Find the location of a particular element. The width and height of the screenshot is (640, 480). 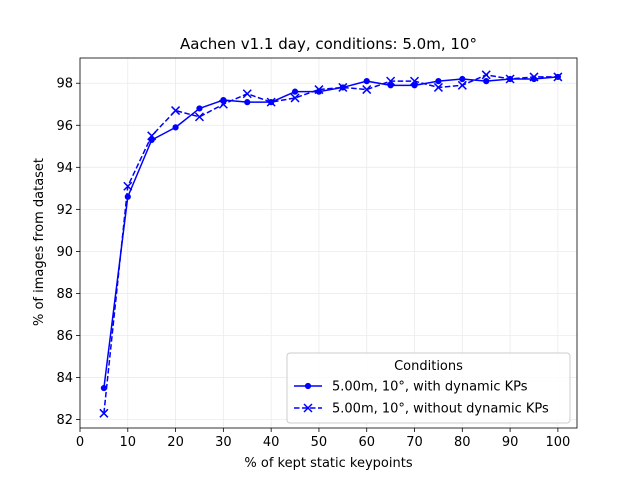

y-tick-label: 86 is located at coordinates (64, 336).